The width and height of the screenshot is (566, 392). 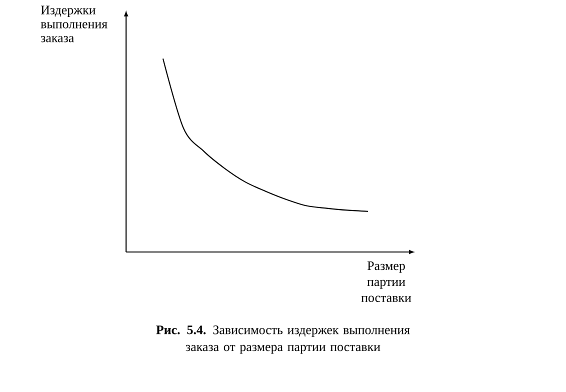 What do you see at coordinates (386, 282) in the screenshot?
I see `x-axis-title: Размер партии поставки` at bounding box center [386, 282].